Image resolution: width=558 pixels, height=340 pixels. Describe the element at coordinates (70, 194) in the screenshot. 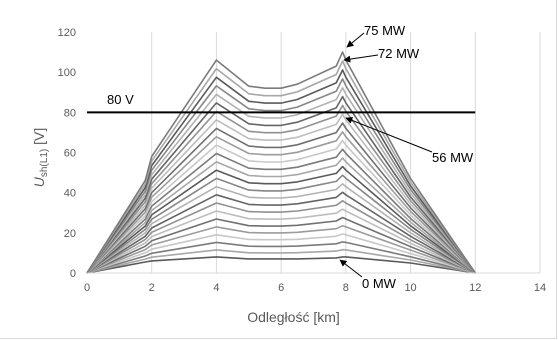

I see `y-tick-label: 40` at that location.